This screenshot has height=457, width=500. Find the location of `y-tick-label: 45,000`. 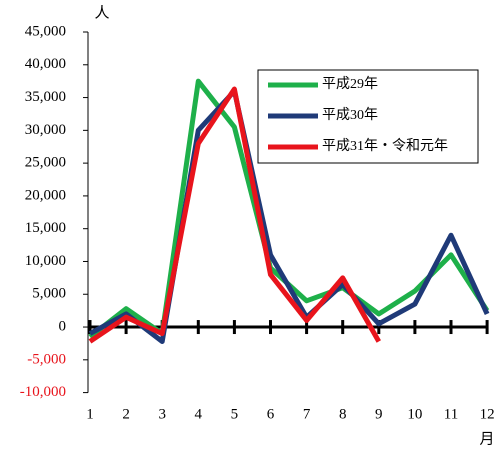

y-tick-label: 45,000 is located at coordinates (45, 31).